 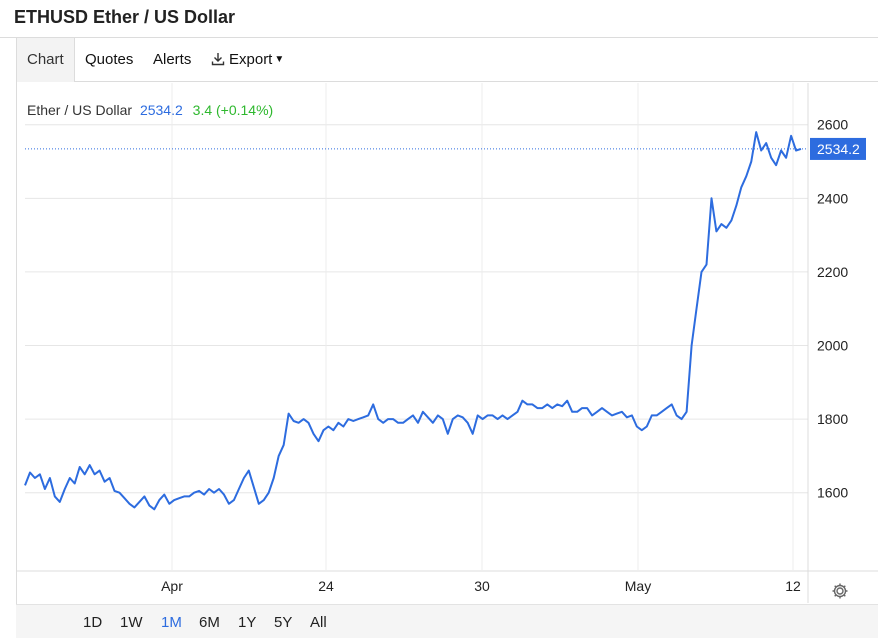 What do you see at coordinates (109, 59) in the screenshot?
I see `tab-quotes: Quotes` at bounding box center [109, 59].